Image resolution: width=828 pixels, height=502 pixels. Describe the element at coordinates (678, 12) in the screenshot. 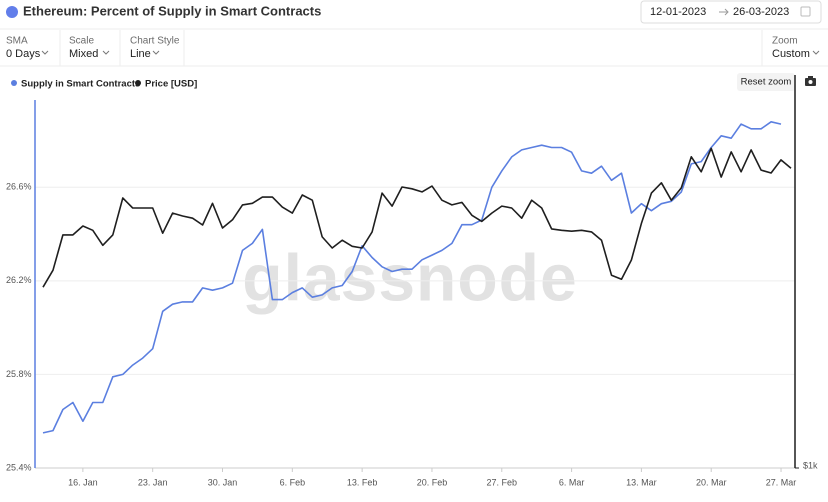

I see `date-from: 12-01-2023` at that location.